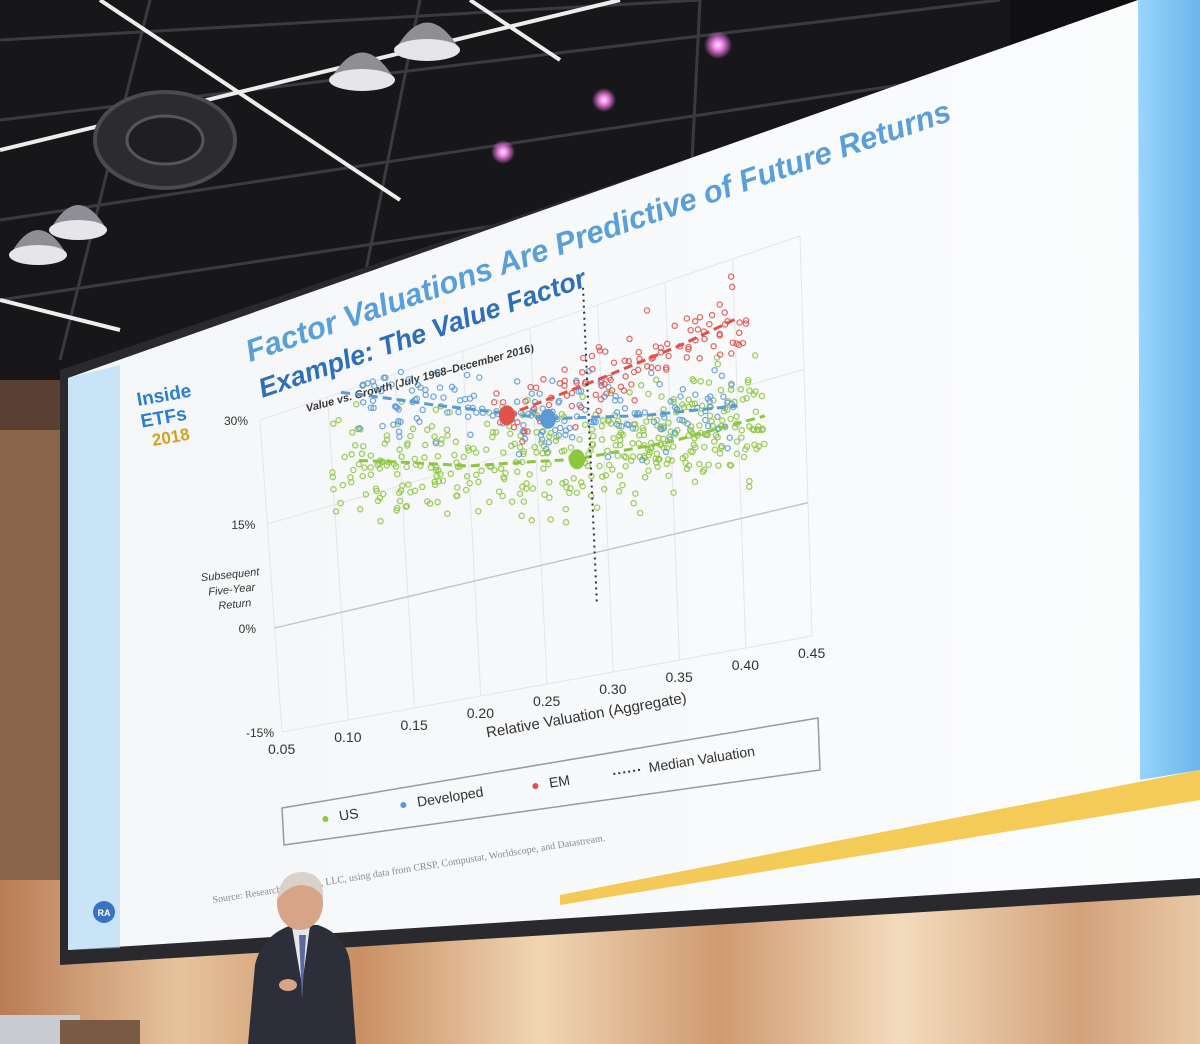 This screenshot has height=1044, width=1200. What do you see at coordinates (559, 781) in the screenshot?
I see `legend-label-em: EM` at bounding box center [559, 781].